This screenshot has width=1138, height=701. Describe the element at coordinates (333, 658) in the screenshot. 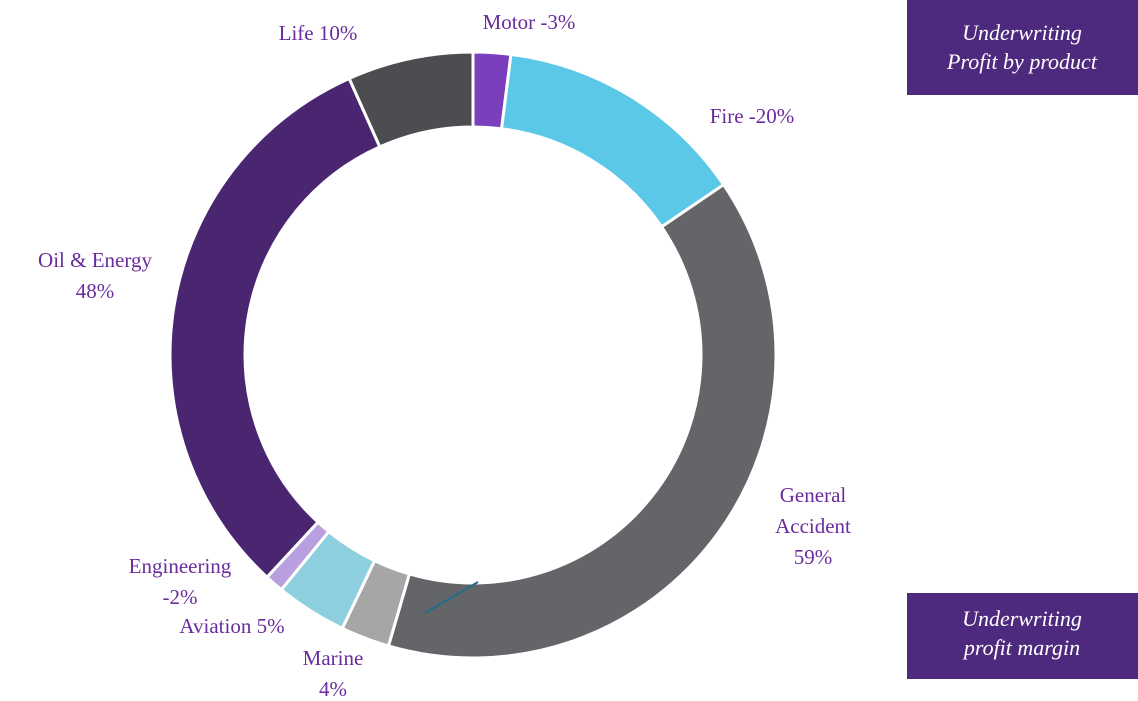

I see `data-label: Marine` at that location.